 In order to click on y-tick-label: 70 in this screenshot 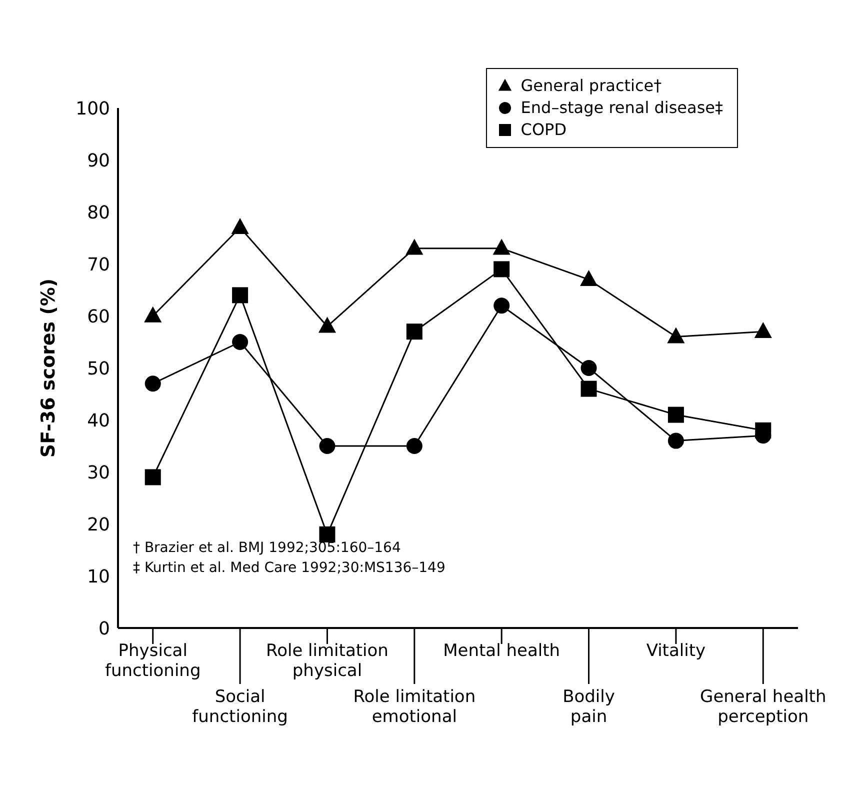, I will do `click(98, 265)`.